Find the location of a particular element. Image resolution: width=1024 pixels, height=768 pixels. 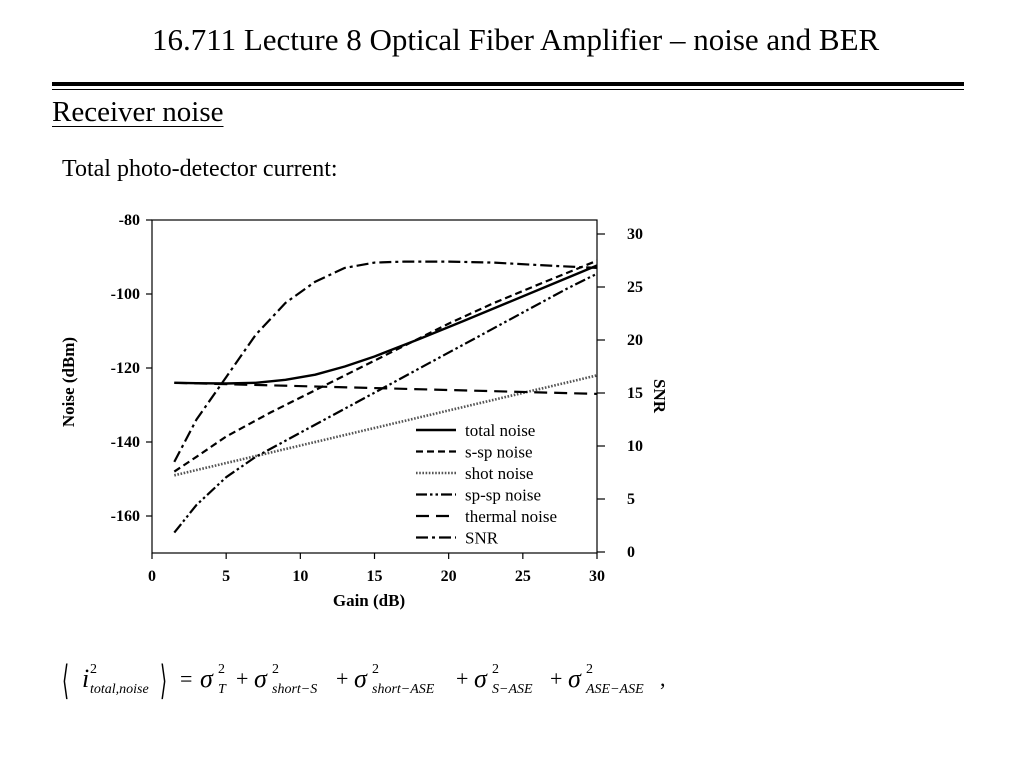

y2-tick-label: 15 is located at coordinates (635, 393).